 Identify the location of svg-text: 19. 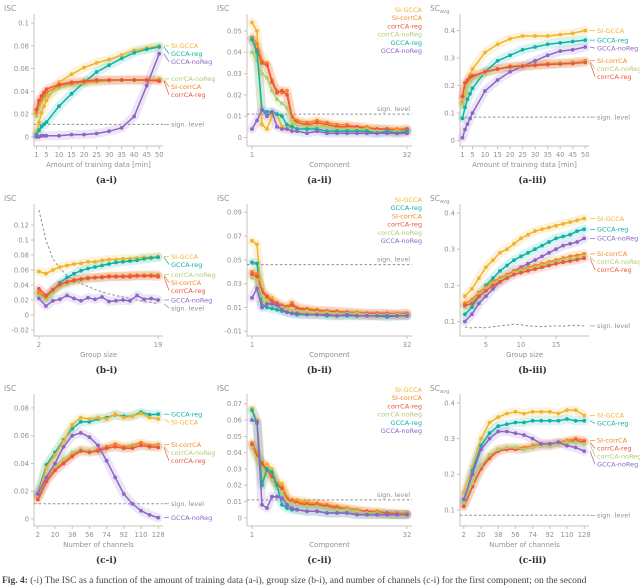
(158, 345).